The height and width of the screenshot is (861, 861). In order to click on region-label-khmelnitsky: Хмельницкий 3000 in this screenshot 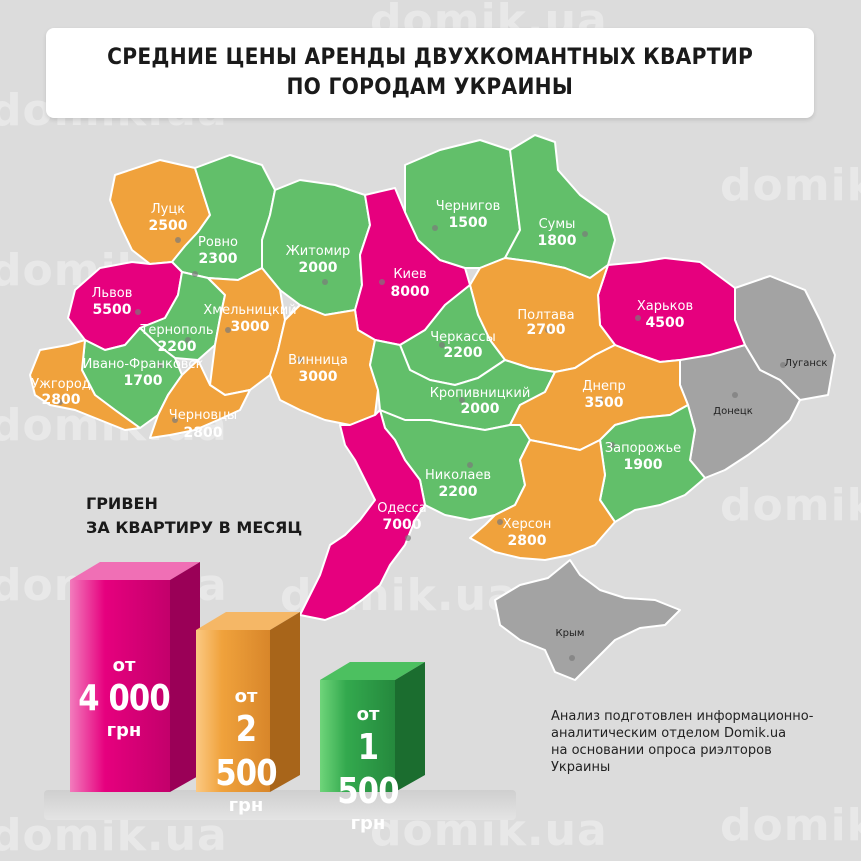, I will do `click(249, 319)`.